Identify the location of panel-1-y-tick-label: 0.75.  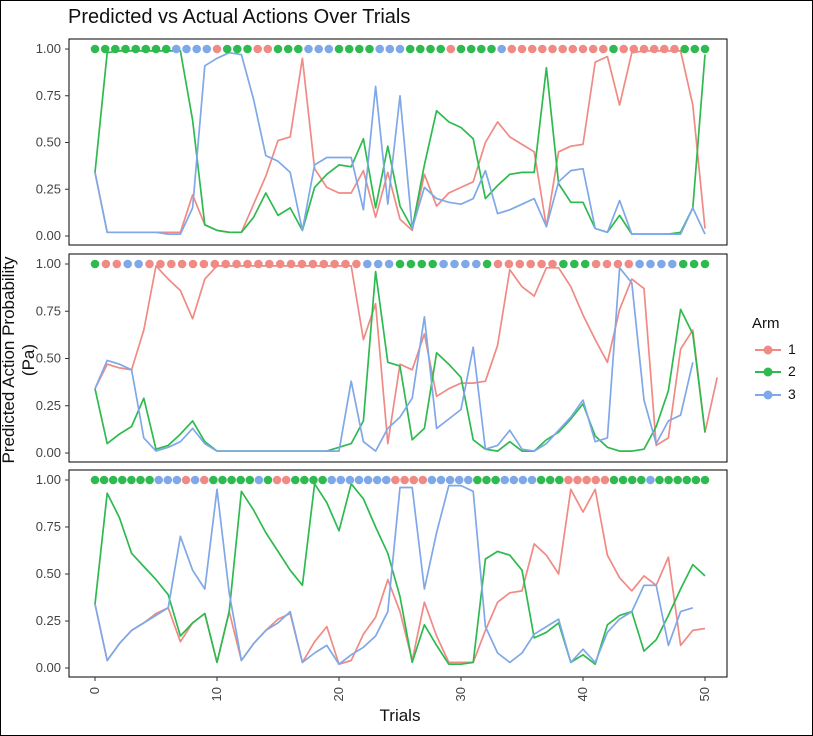
(48, 95).